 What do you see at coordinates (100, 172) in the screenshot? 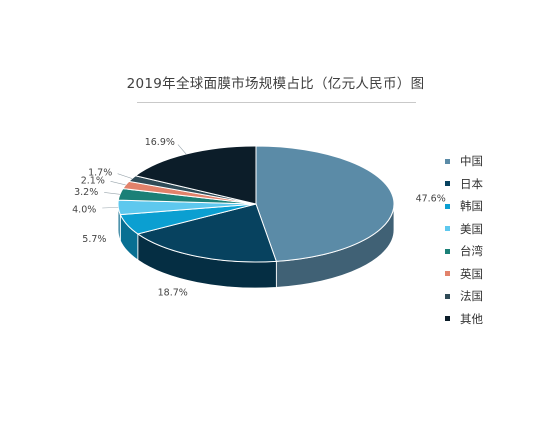
I see `data-label-6: 1.7%` at bounding box center [100, 172].